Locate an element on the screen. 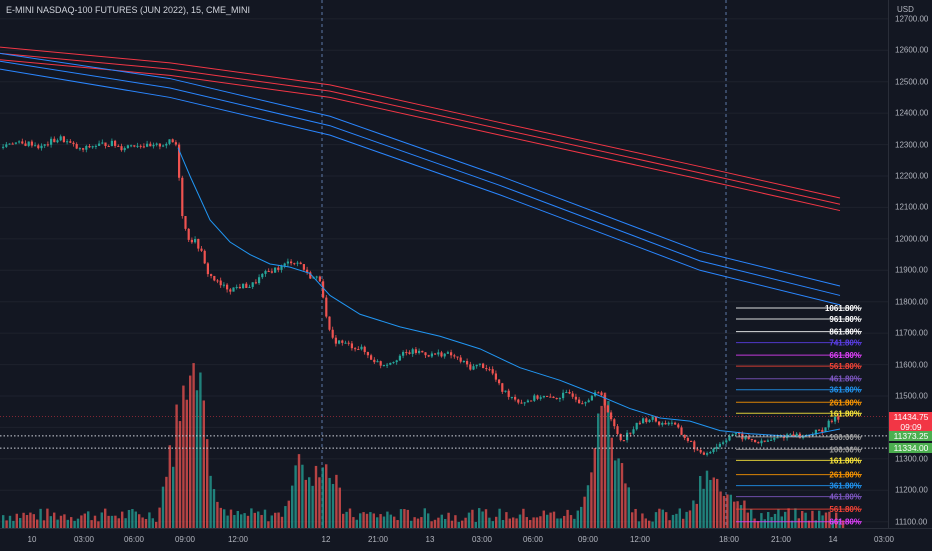  price-tag: 11334.00 is located at coordinates (910, 448).